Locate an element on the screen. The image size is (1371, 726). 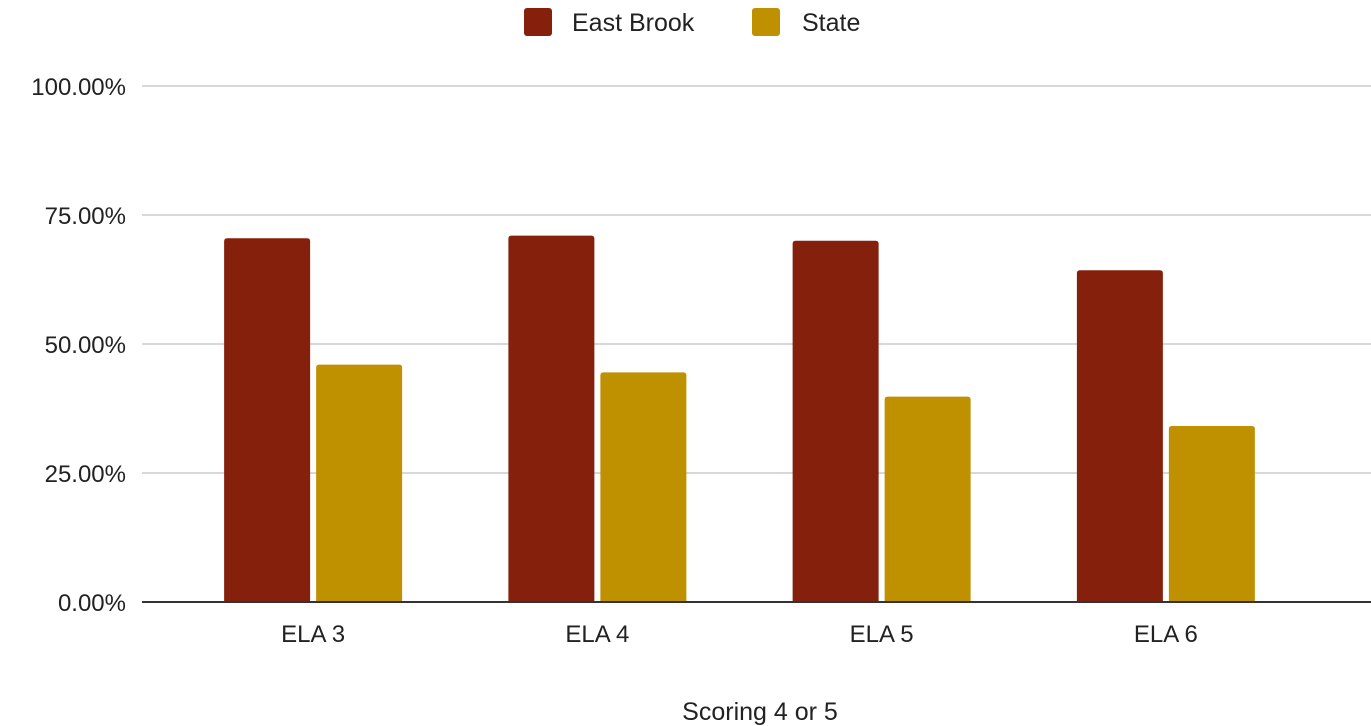
y-tick-label: 0.00% is located at coordinates (92, 603).